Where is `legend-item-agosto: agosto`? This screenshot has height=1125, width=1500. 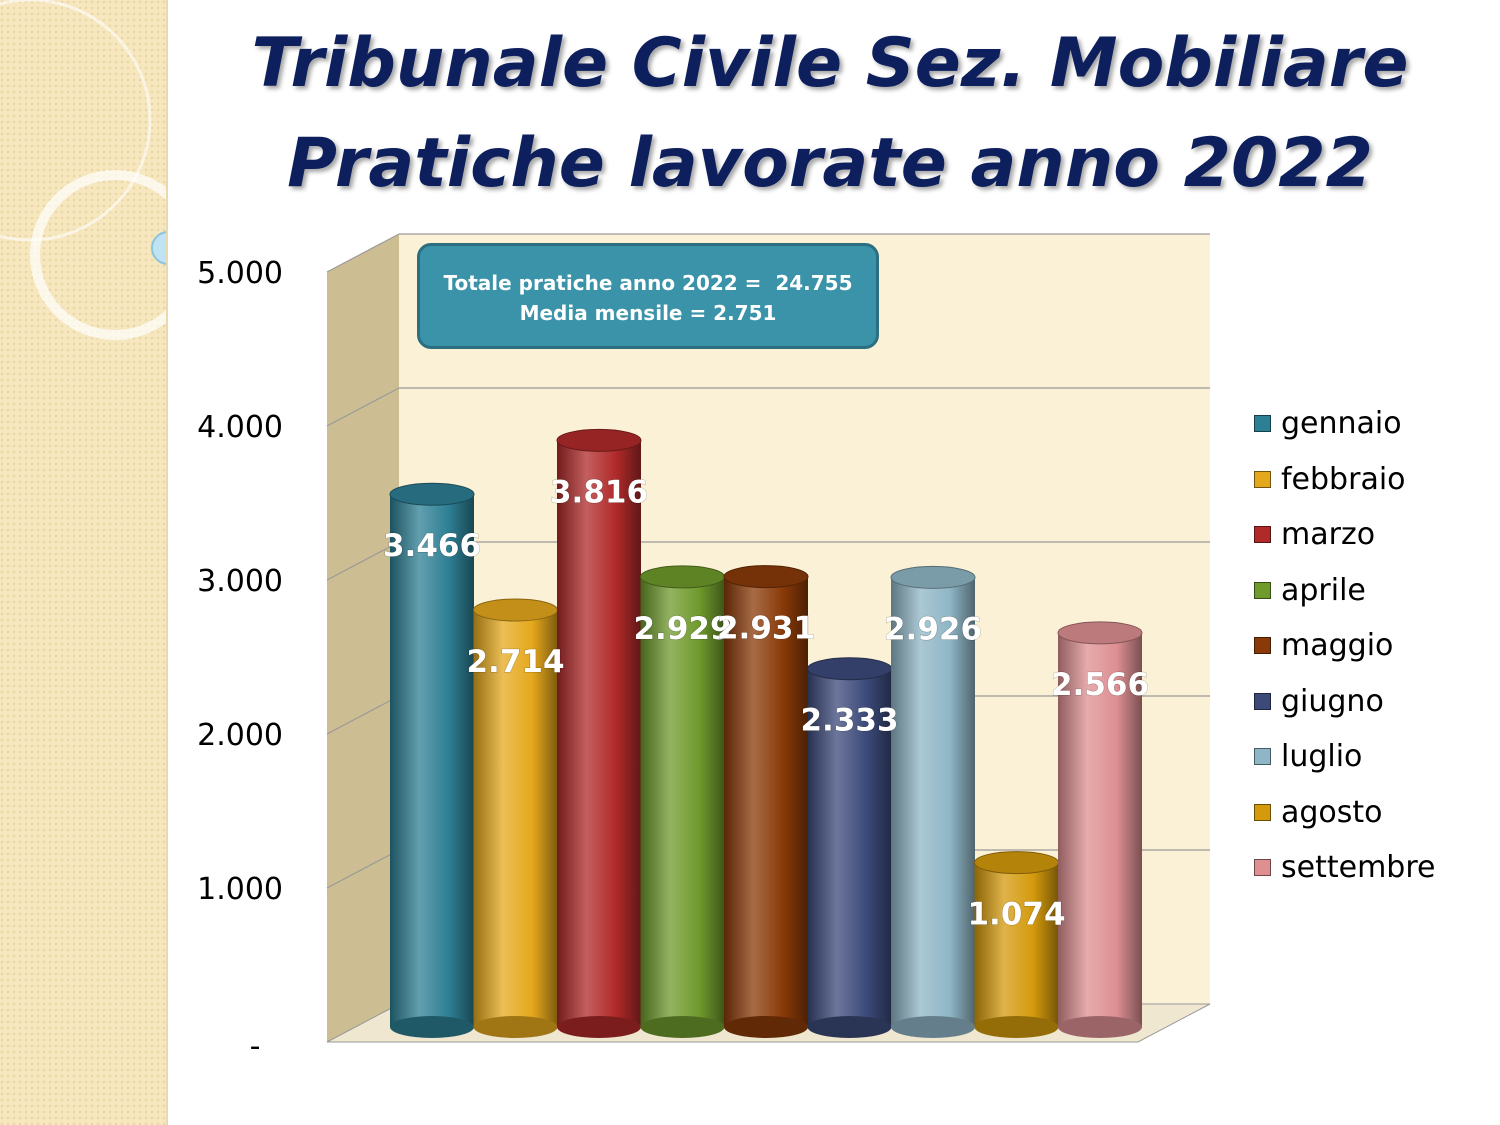
legend-item-agosto: agosto is located at coordinates (1344, 813).